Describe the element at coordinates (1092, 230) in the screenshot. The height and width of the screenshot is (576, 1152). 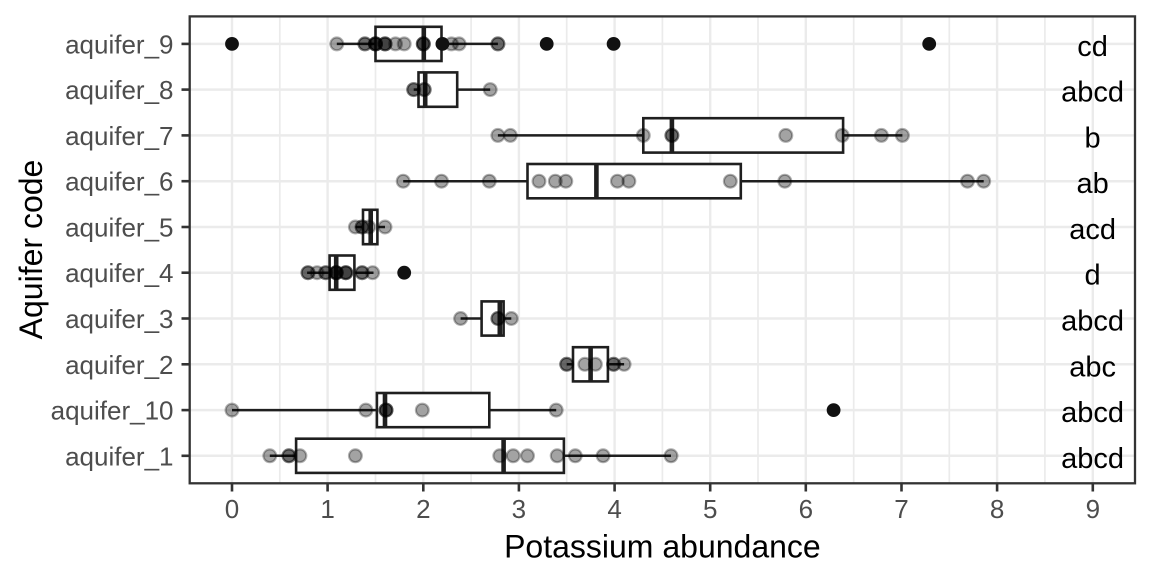
I see `svg-text: acd` at that location.